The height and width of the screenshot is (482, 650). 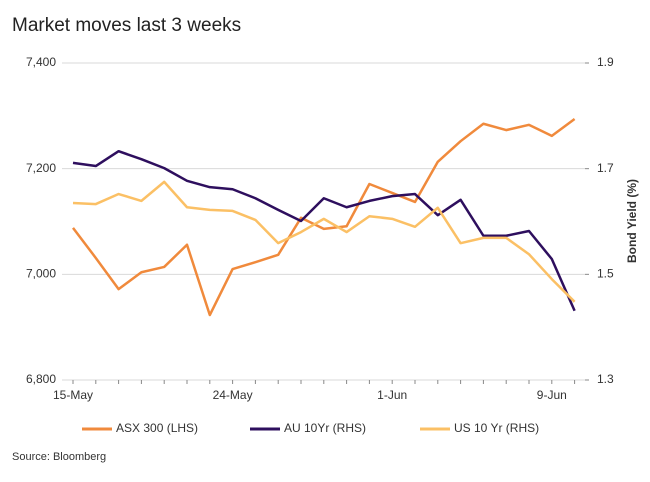 I want to click on chart-title: Market moves last 3 weeks, so click(x=126, y=25).